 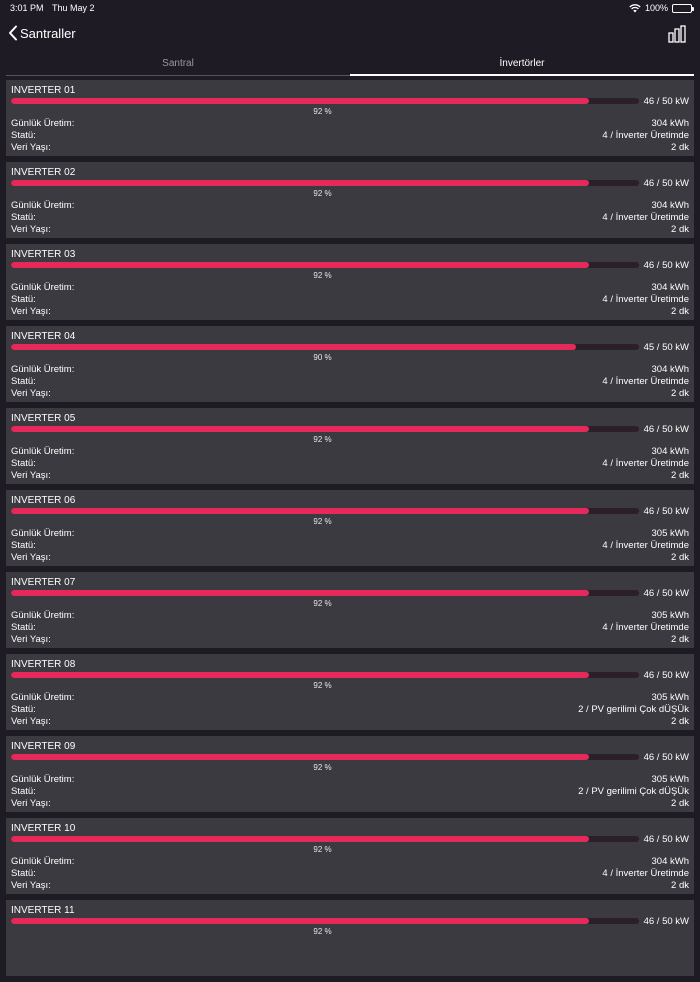 What do you see at coordinates (522, 65) in the screenshot?
I see `tab-invertorler: İnvertörler` at bounding box center [522, 65].